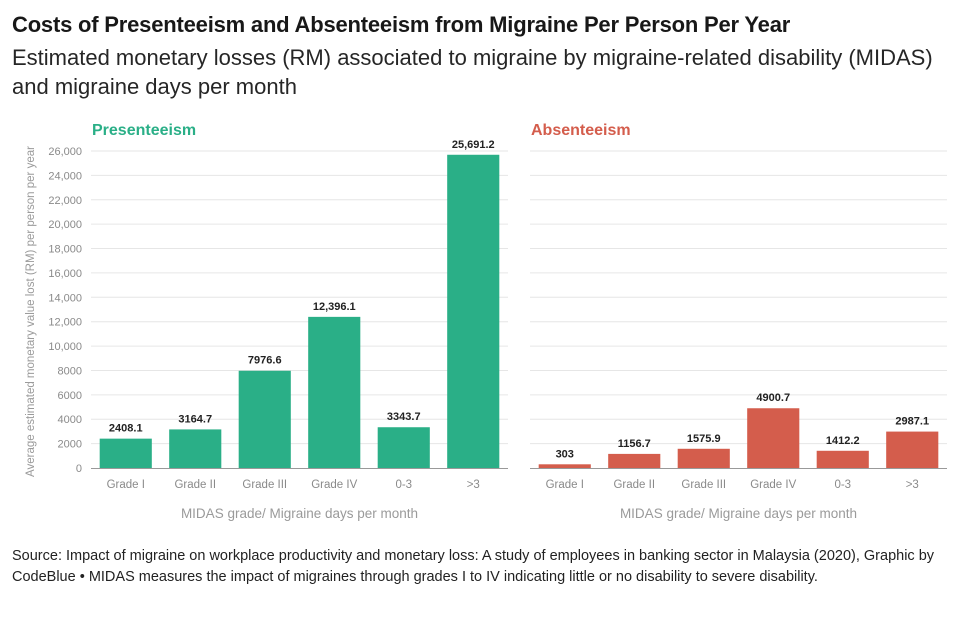 Image resolution: width=965 pixels, height=625 pixels. I want to click on y-tick-label: 8000, so click(70, 371).